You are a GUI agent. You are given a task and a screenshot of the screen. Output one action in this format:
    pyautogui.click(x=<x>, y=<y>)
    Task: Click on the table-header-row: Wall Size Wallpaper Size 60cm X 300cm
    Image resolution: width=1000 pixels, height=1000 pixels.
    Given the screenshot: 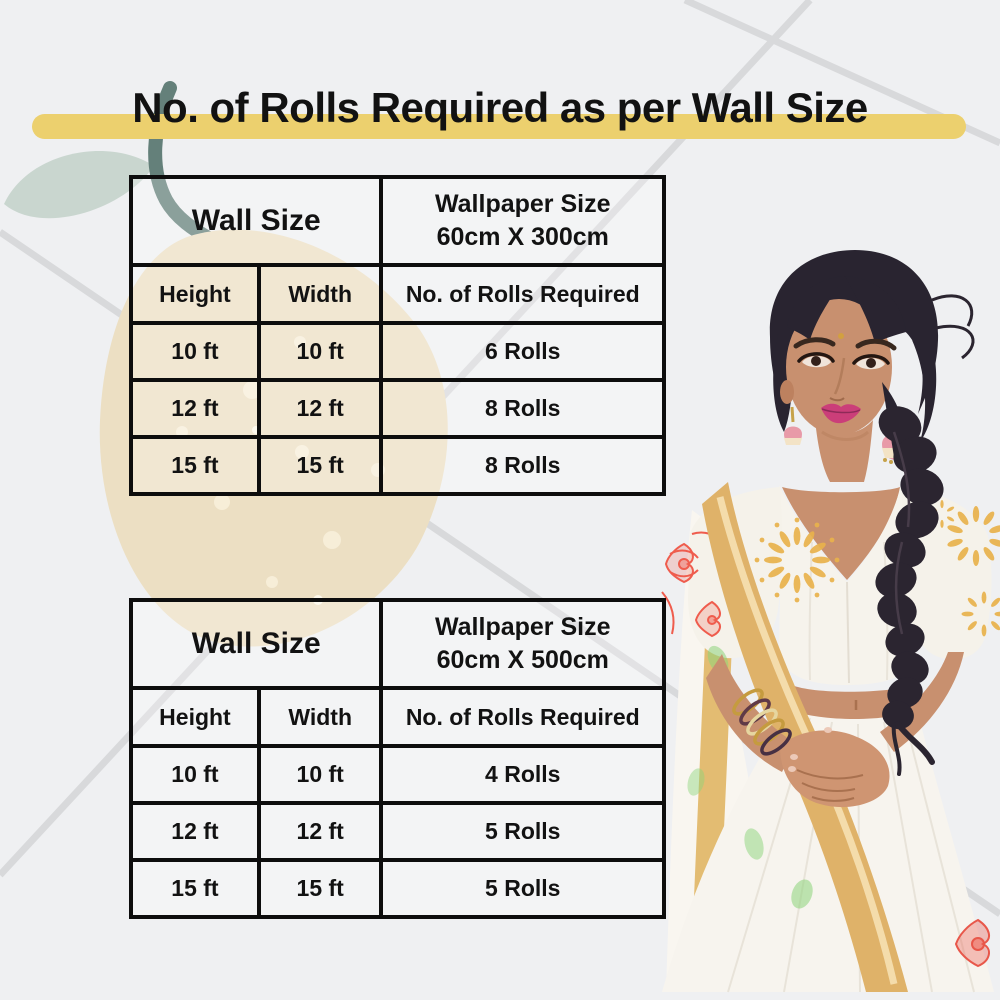 What is the action you would take?
    pyautogui.click(x=397, y=221)
    